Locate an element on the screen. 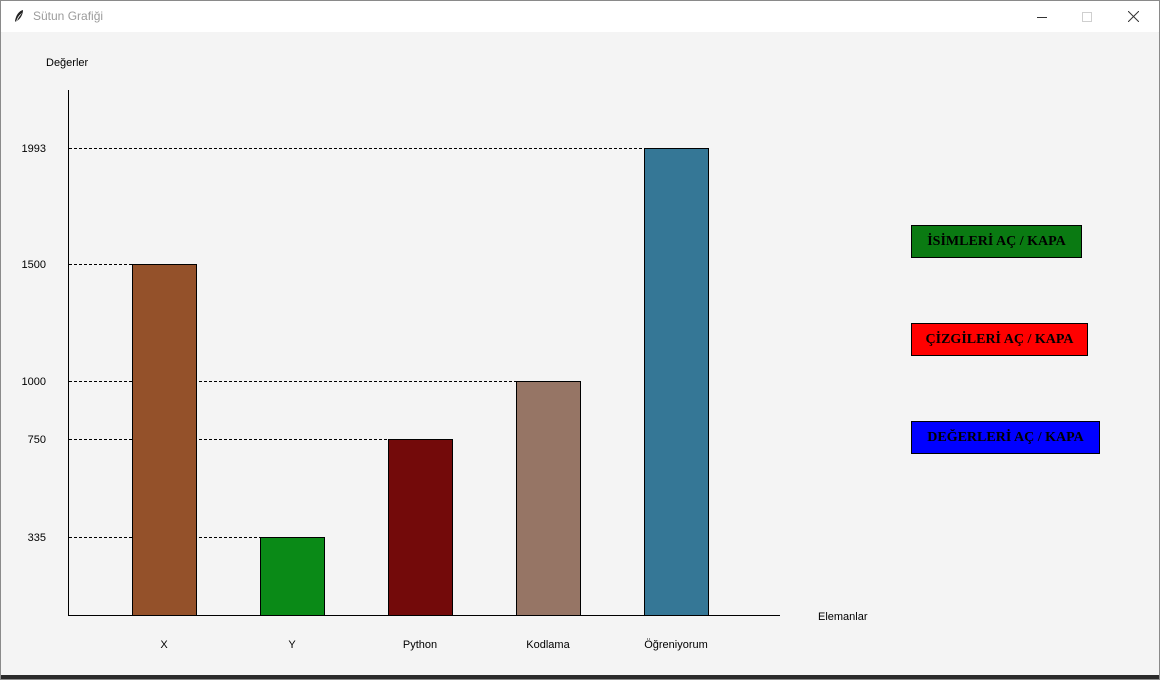 This screenshot has height=680, width=1160. x-axis-label: Elemanlar is located at coordinates (843, 617).